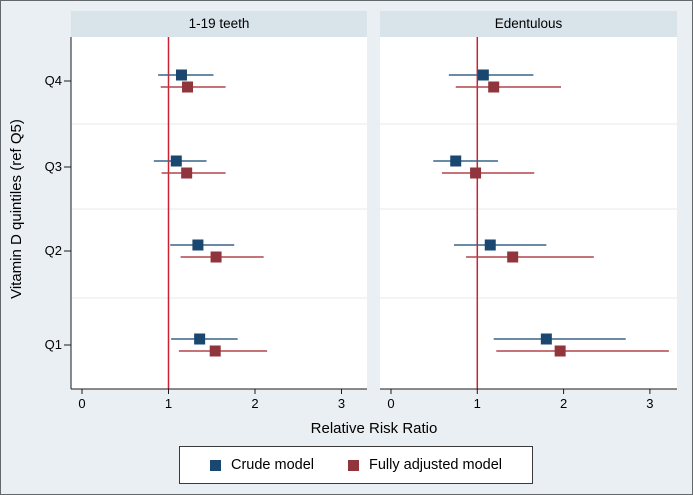 This screenshot has height=495, width=693. What do you see at coordinates (528, 24) in the screenshot?
I see `panel-title-edentulous: Edentulous` at bounding box center [528, 24].